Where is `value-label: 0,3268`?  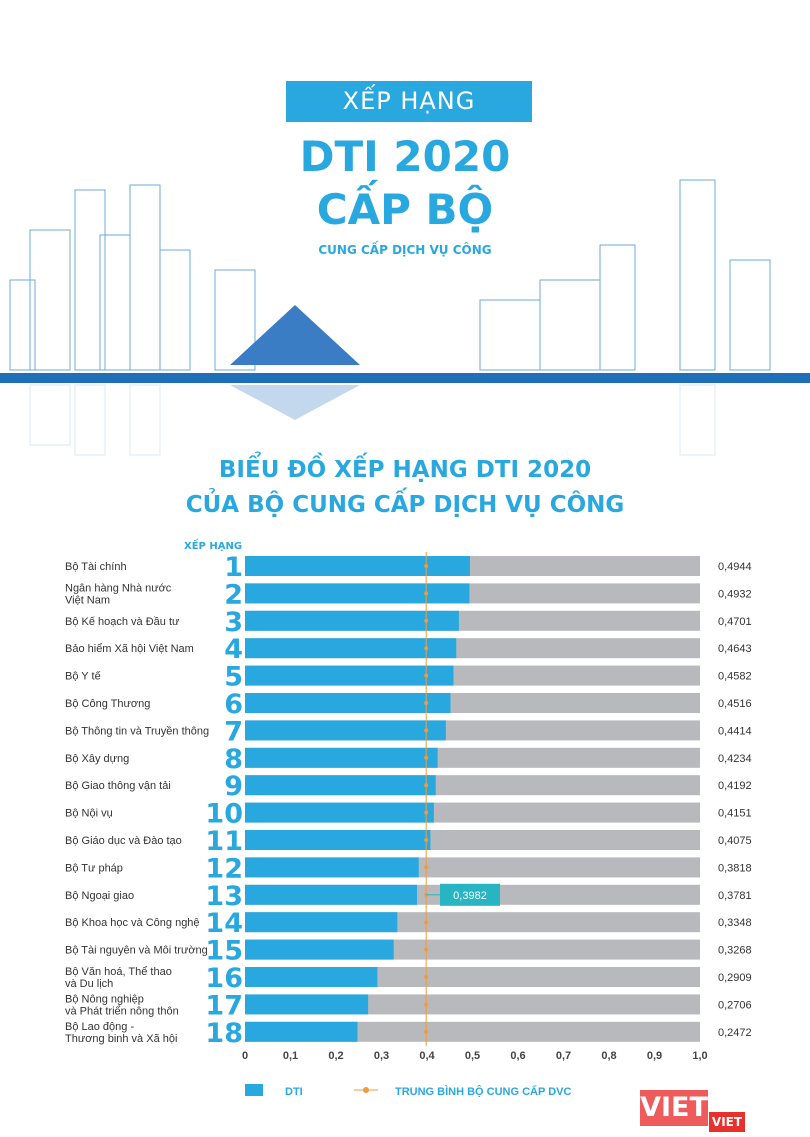
value-label: 0,3268 is located at coordinates (735, 951).